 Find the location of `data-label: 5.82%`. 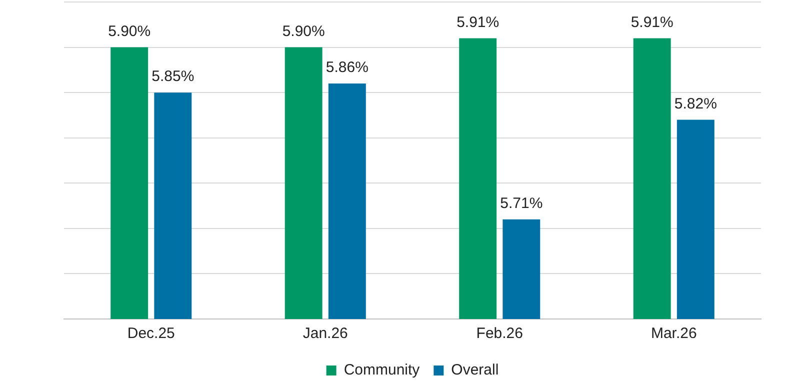

data-label: 5.82% is located at coordinates (695, 103).